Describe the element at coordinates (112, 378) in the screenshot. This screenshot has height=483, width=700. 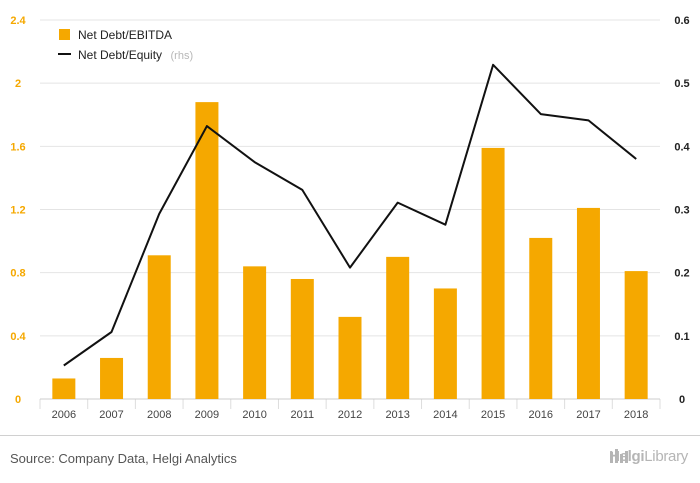
I see `bar-2007` at that location.